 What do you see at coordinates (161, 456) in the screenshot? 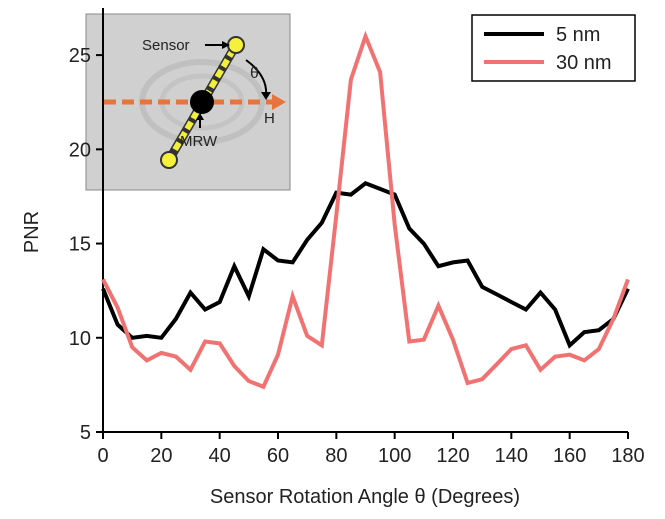
I see `x-tick-label: 20` at bounding box center [161, 456].